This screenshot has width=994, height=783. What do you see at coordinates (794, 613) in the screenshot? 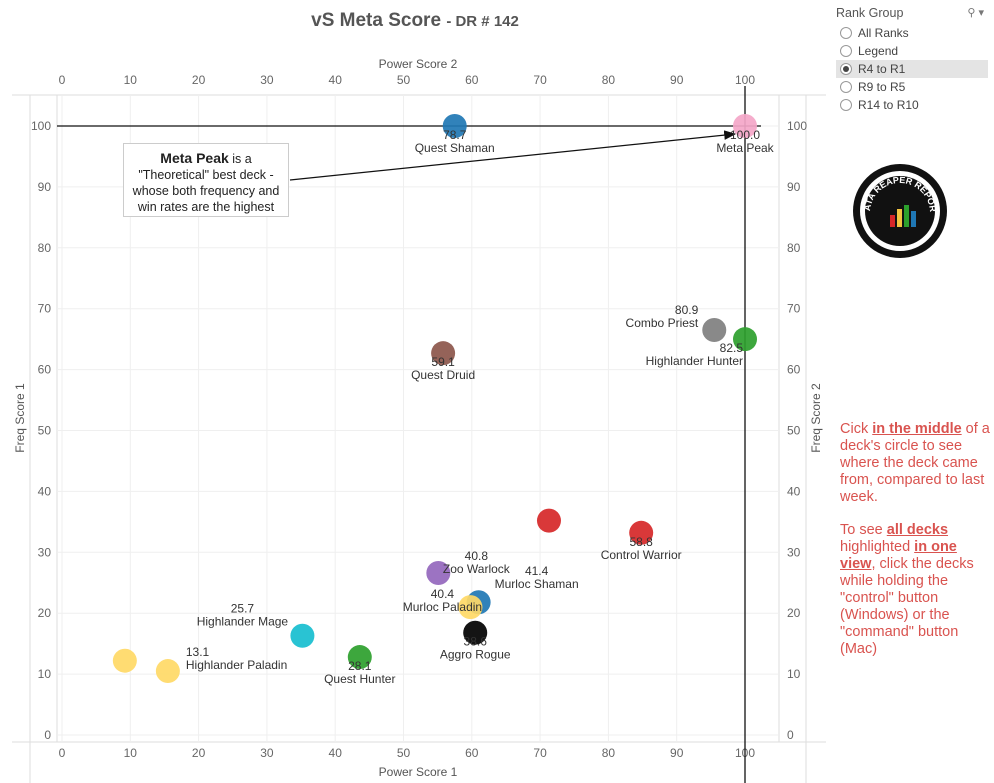
I see `y-right-tick-label: 20` at bounding box center [794, 613].